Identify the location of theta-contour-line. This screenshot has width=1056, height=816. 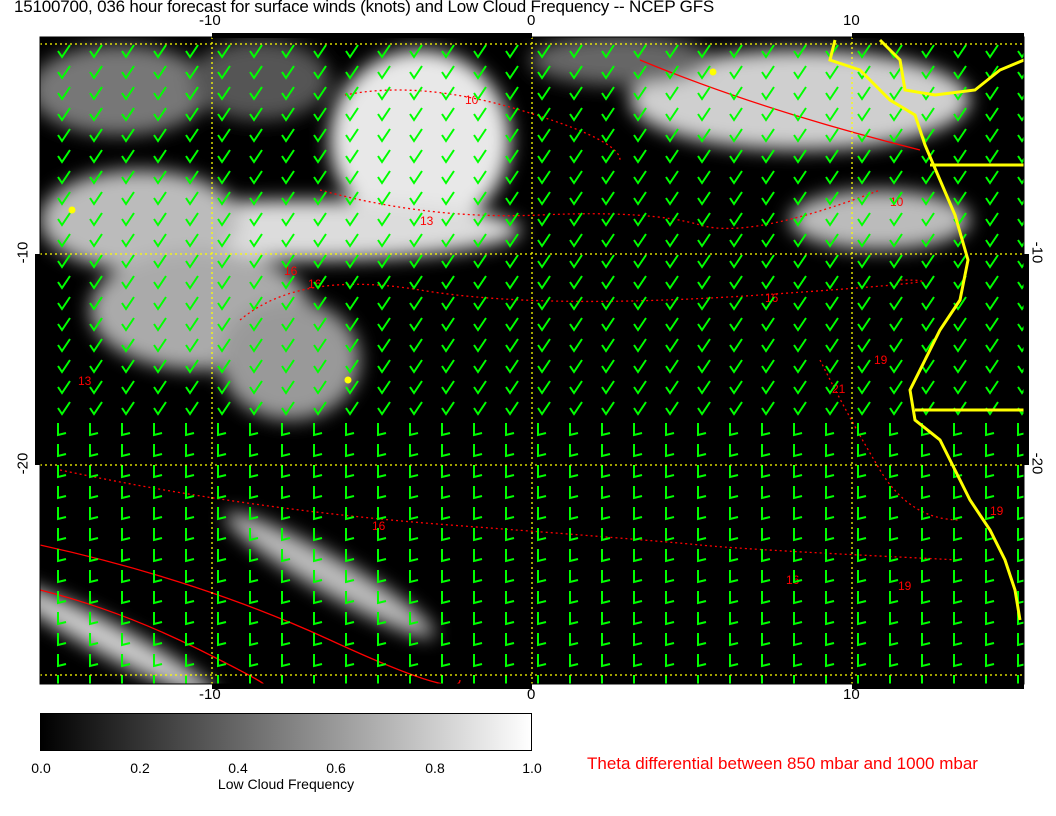
(890, 440).